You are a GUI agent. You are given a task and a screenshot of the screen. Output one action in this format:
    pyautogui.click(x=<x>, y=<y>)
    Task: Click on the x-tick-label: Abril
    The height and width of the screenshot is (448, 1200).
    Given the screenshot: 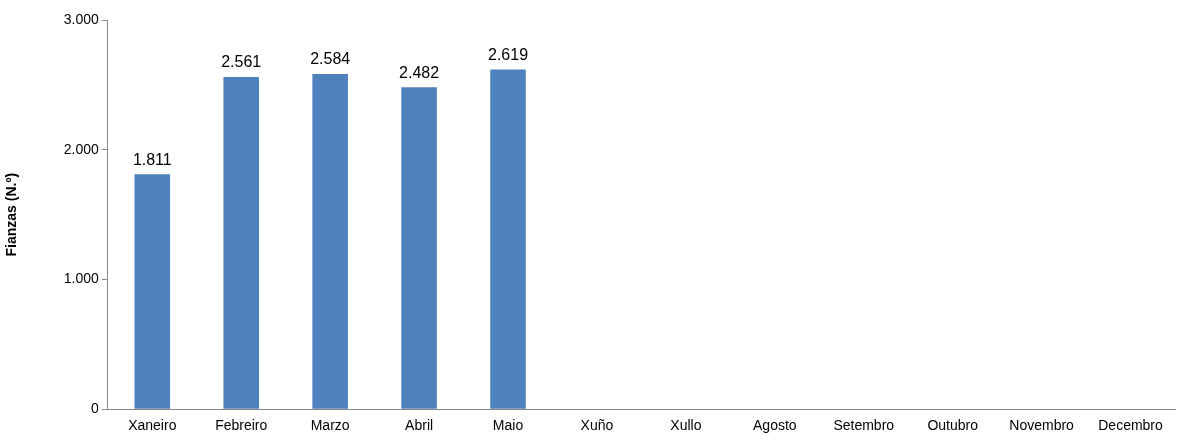 What is the action you would take?
    pyautogui.click(x=419, y=425)
    